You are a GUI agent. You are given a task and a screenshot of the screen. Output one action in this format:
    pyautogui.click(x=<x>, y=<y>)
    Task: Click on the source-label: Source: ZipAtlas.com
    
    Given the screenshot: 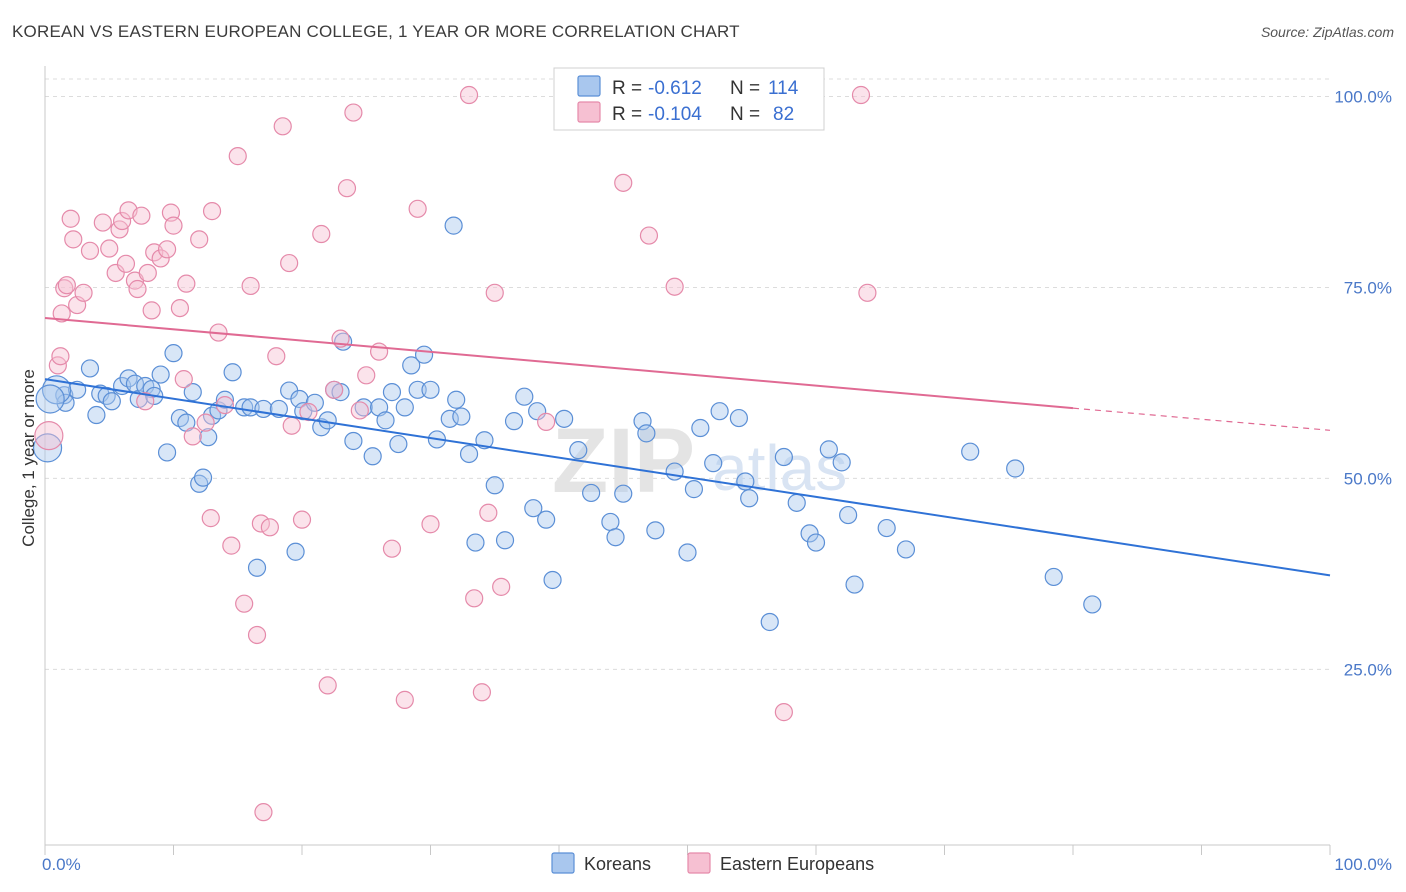 What is the action you would take?
    pyautogui.click(x=1327, y=32)
    